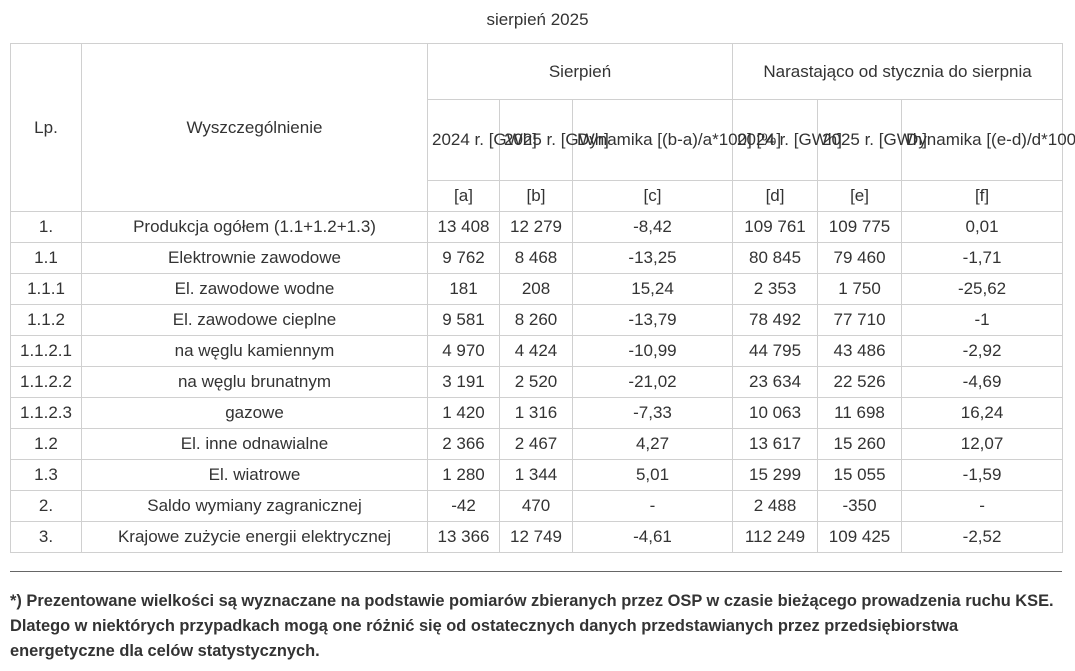  Describe the element at coordinates (872, 140) in the screenshot. I see `header-col-e: 2025 r. [GWh]` at that location.